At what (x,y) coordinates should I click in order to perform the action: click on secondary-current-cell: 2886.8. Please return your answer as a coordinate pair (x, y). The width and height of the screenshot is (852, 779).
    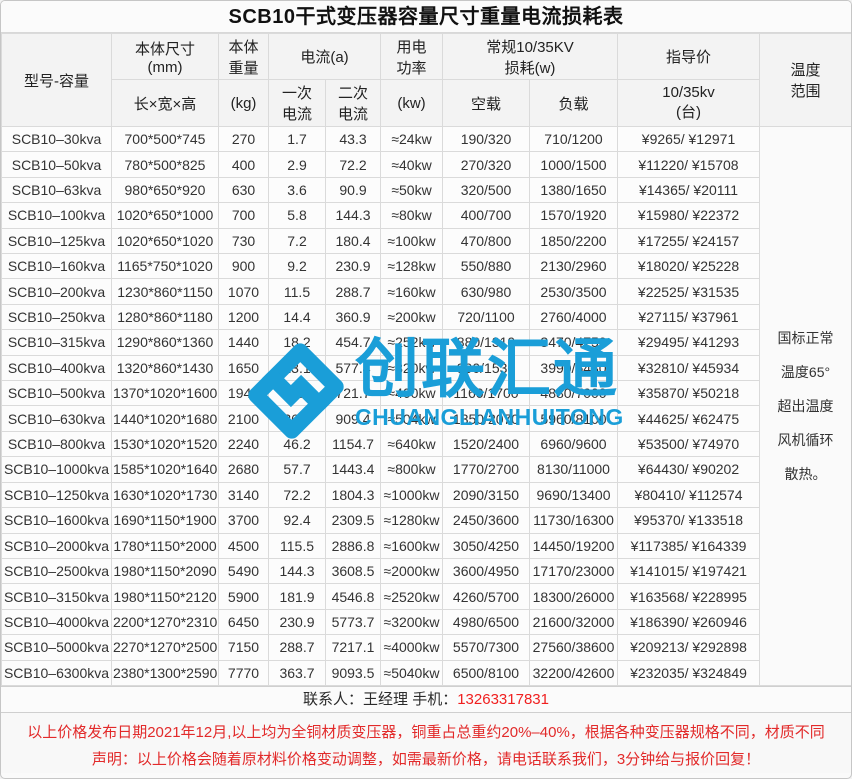
    Looking at the image, I should click on (353, 545).